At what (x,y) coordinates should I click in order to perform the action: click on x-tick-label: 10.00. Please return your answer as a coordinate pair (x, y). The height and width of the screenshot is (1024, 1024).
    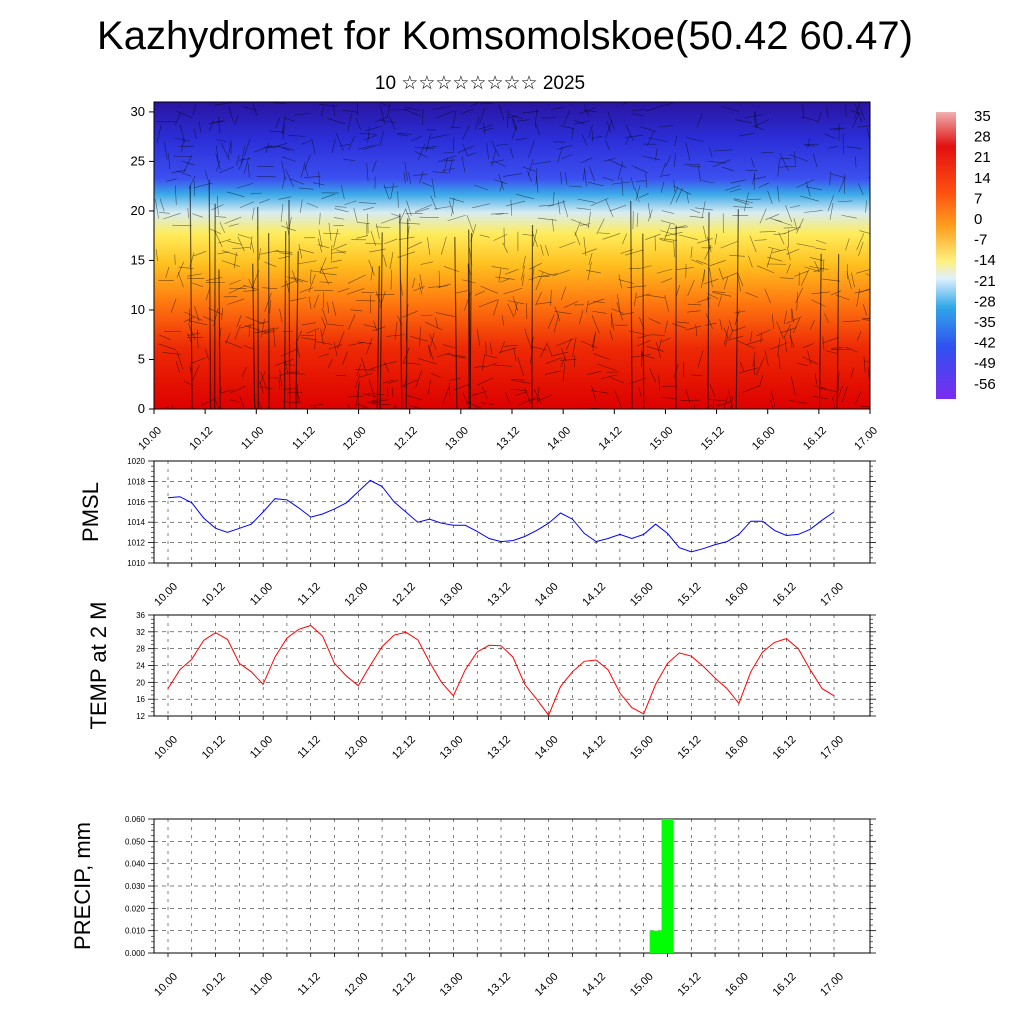
    Looking at the image, I should click on (166, 985).